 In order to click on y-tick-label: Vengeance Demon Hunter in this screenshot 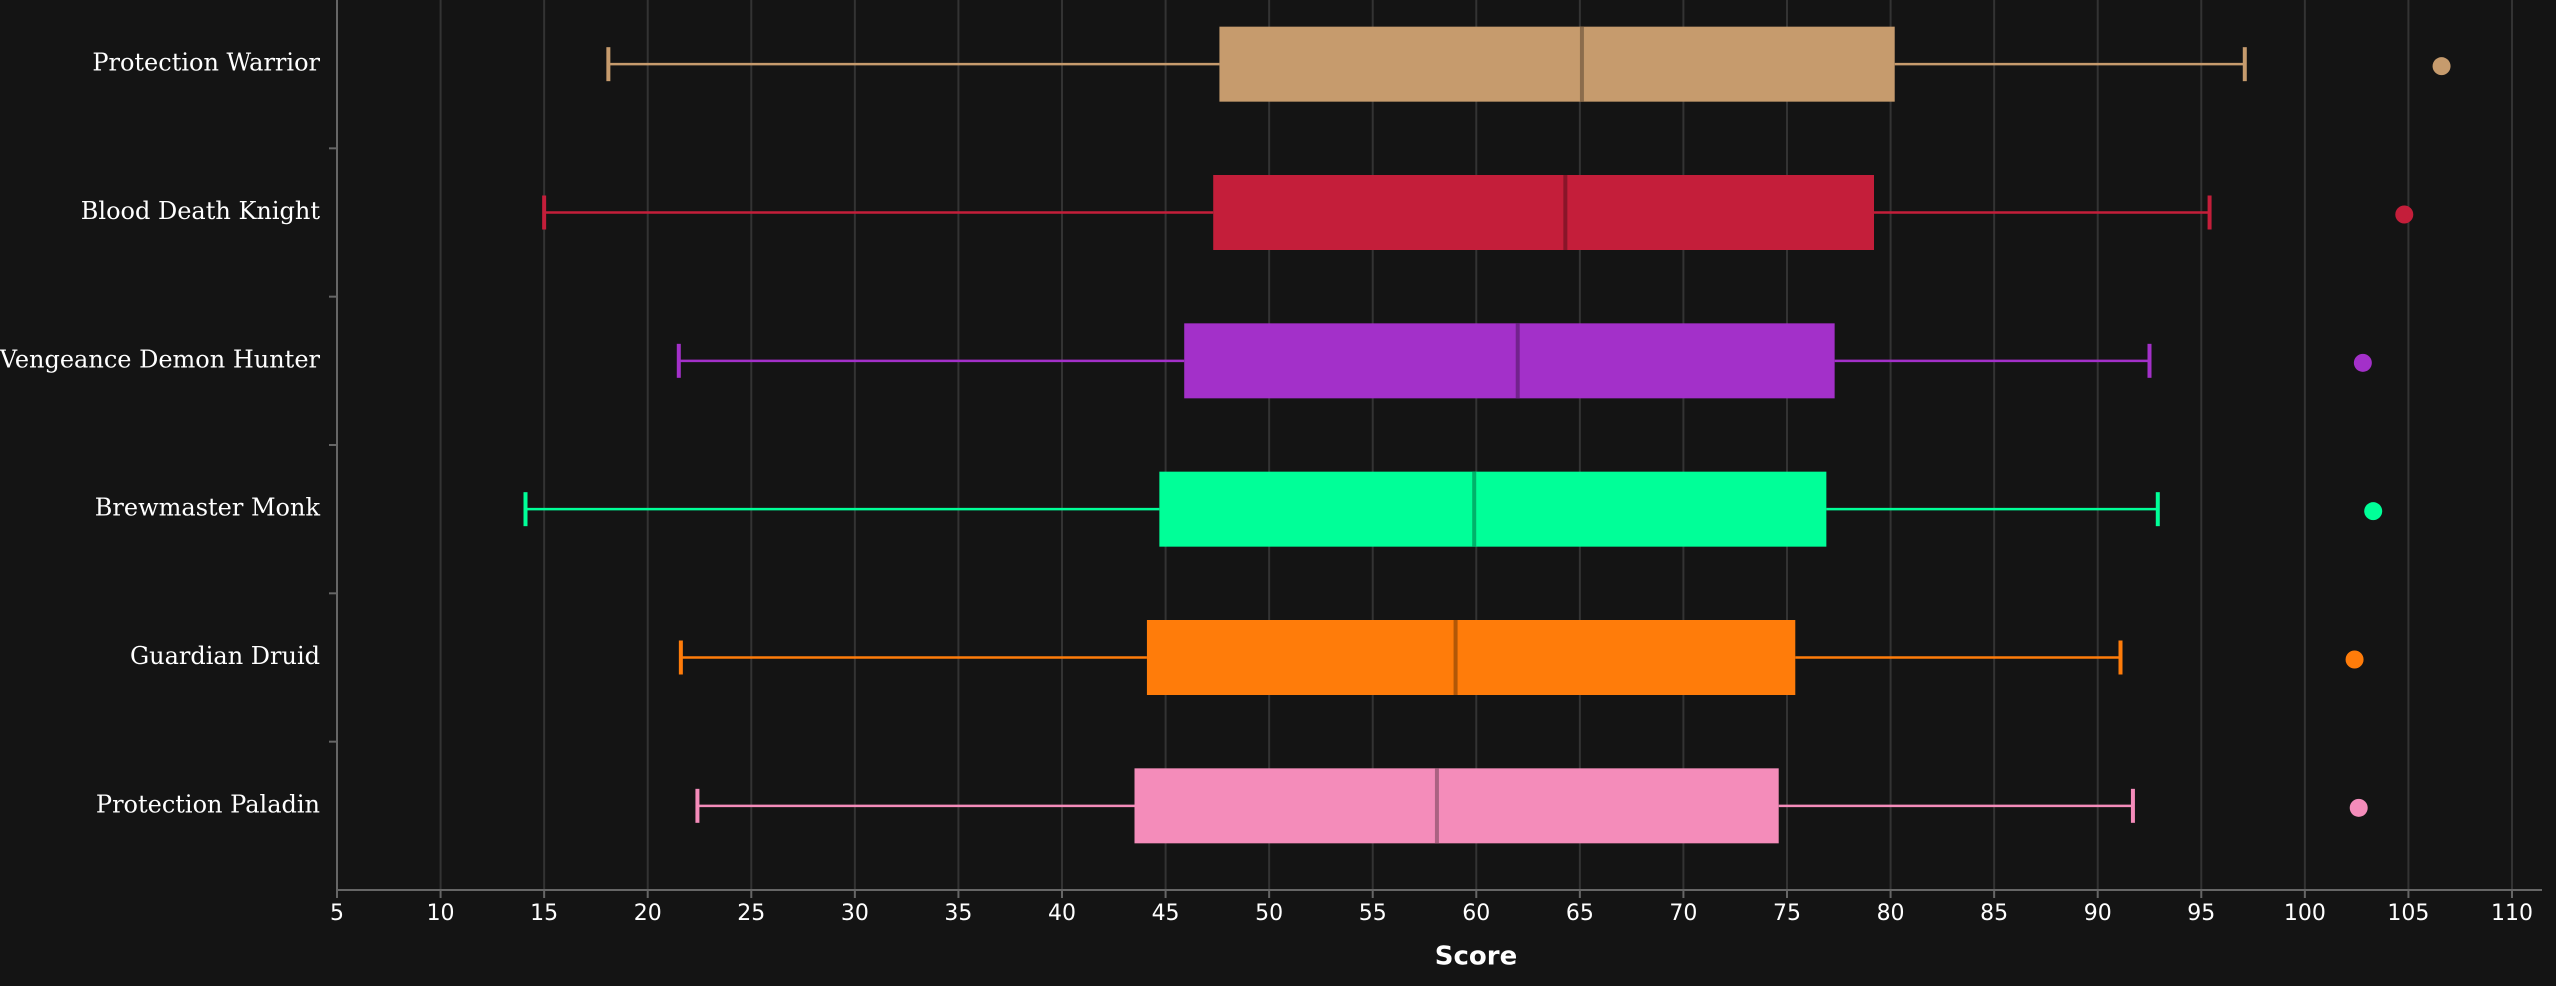, I will do `click(160, 359)`.